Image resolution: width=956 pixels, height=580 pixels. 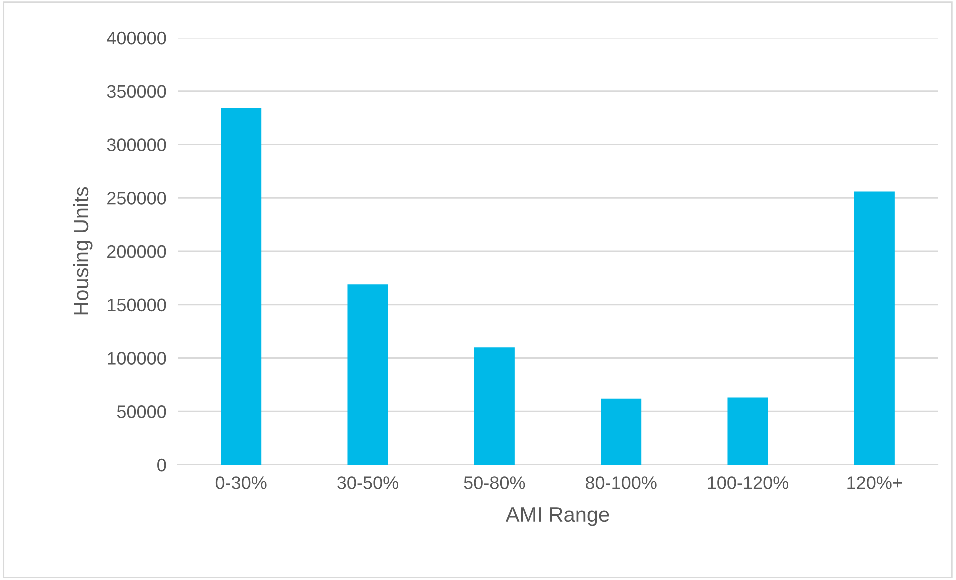 I want to click on x-tick-label: 0-30%, so click(x=241, y=483).